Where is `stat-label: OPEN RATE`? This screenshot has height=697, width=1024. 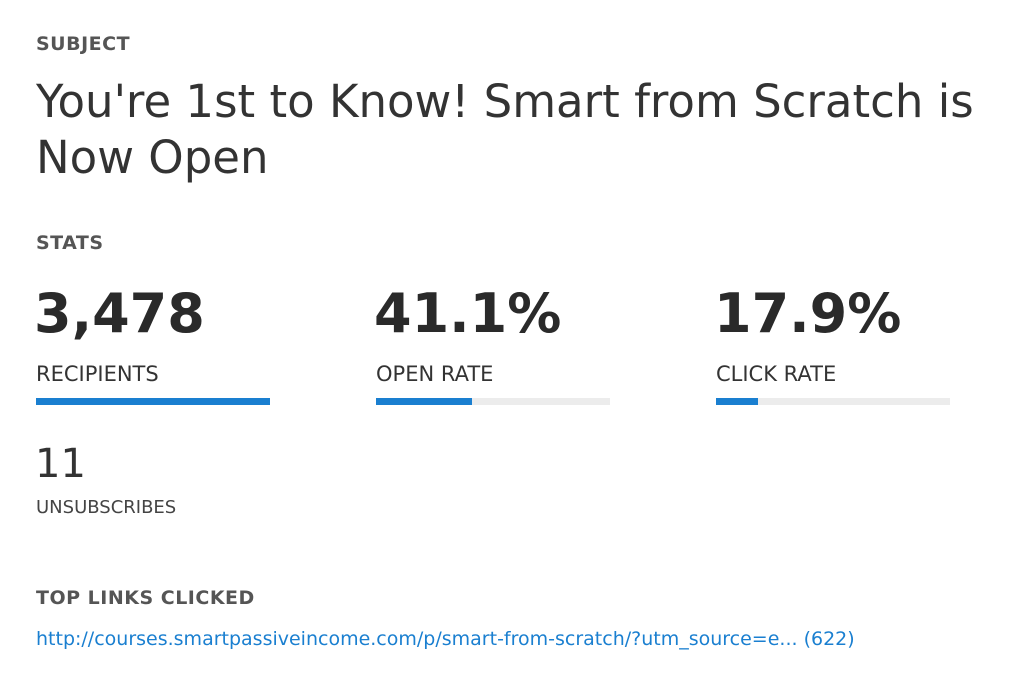 stat-label: OPEN RATE is located at coordinates (435, 374).